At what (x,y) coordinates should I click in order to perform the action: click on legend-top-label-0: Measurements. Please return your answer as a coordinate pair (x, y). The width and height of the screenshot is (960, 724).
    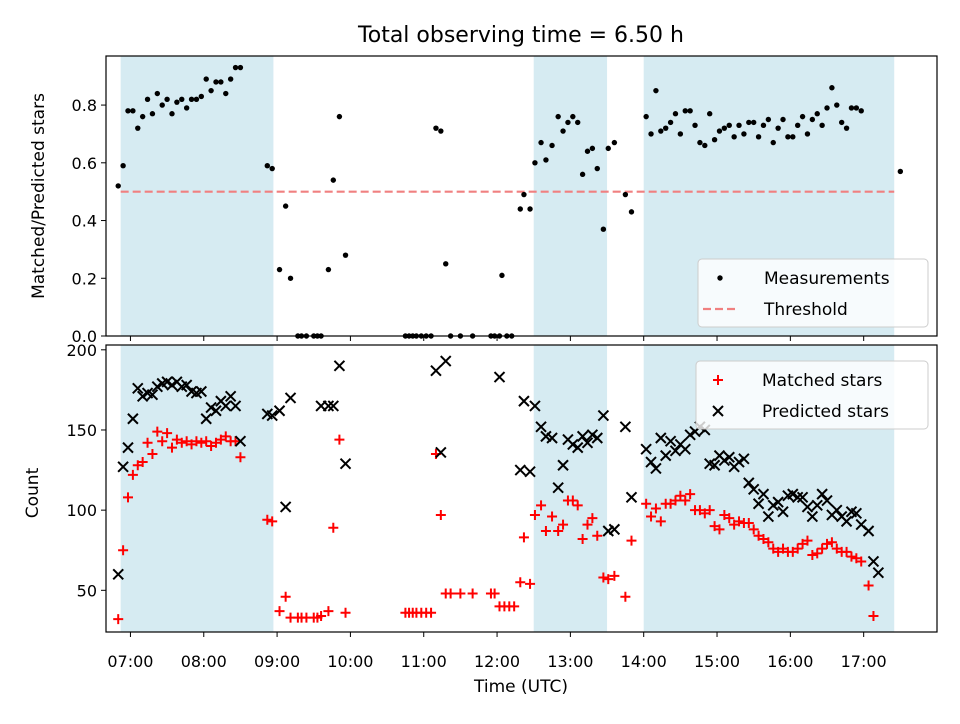
    Looking at the image, I should click on (827, 279).